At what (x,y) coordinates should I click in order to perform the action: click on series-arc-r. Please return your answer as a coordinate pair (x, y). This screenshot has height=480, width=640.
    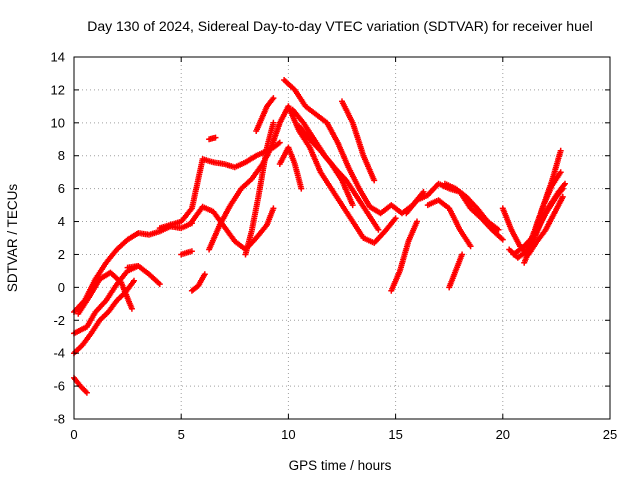
    Looking at the image, I should click on (326, 166).